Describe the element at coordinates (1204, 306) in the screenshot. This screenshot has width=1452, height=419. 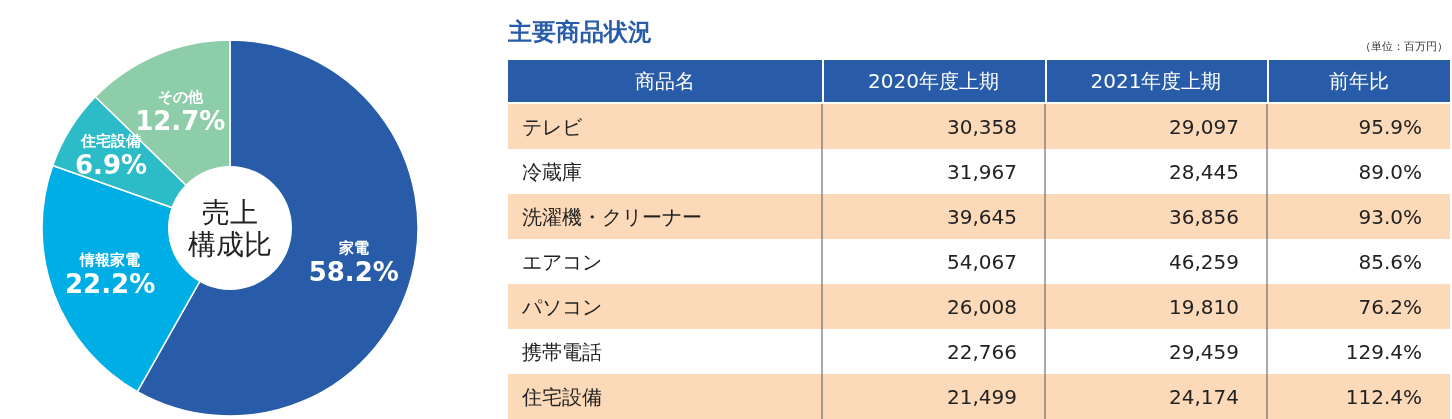
I see `text: 19,810` at that location.